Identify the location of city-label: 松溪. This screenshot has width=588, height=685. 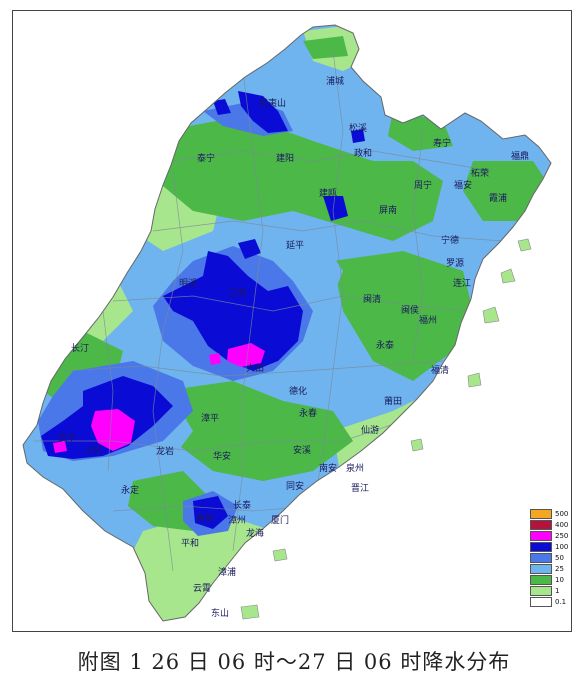
(358, 128).